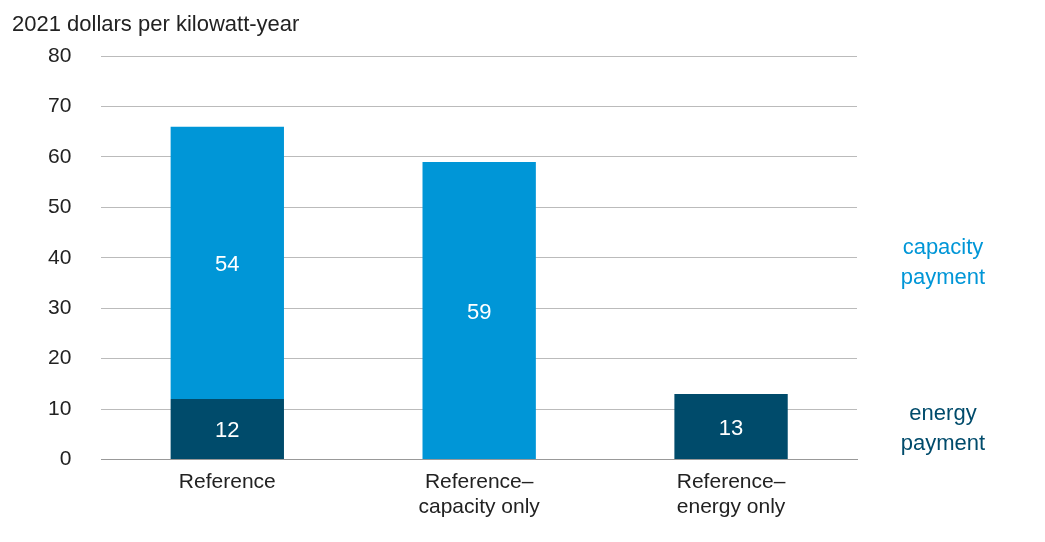 The height and width of the screenshot is (542, 1045). Describe the element at coordinates (731, 493) in the screenshot. I see `x-tick-label: Reference–energy only` at that location.